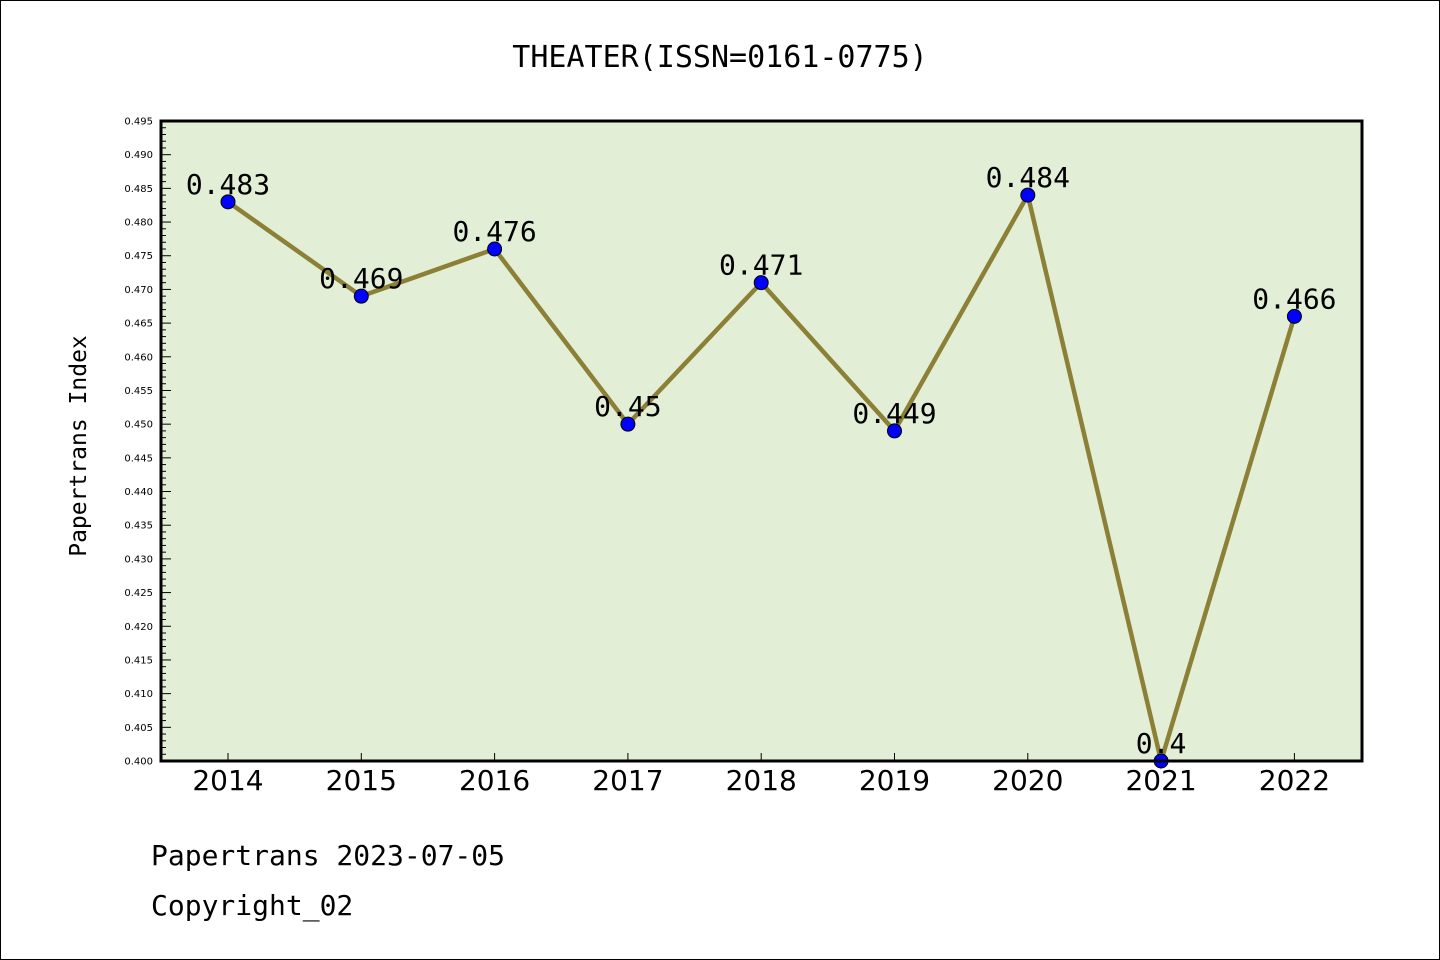 This screenshot has height=960, width=1440. Describe the element at coordinates (761, 265) in the screenshot. I see `data-label: 0.471` at that location.